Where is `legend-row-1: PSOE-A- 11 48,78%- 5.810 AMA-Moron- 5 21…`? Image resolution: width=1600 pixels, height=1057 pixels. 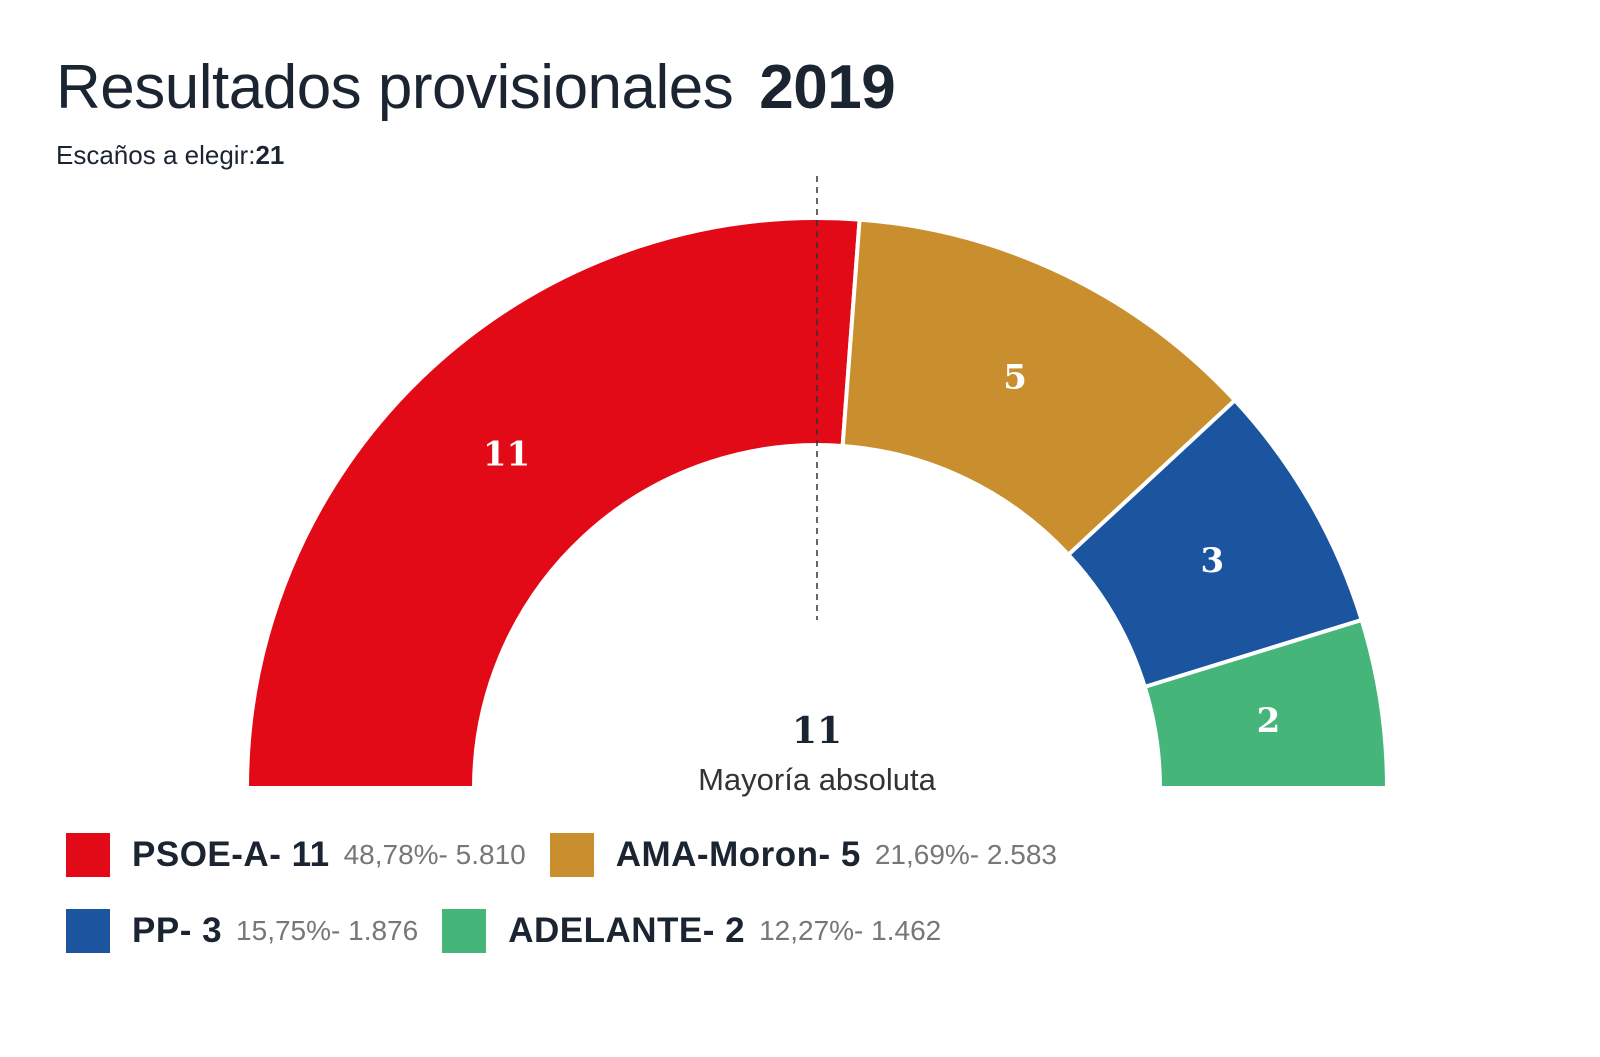 legend-row-1: PSOE-A- 11 48,78%- 5.810 AMA-Moron- 5 21… is located at coordinates (573, 855).